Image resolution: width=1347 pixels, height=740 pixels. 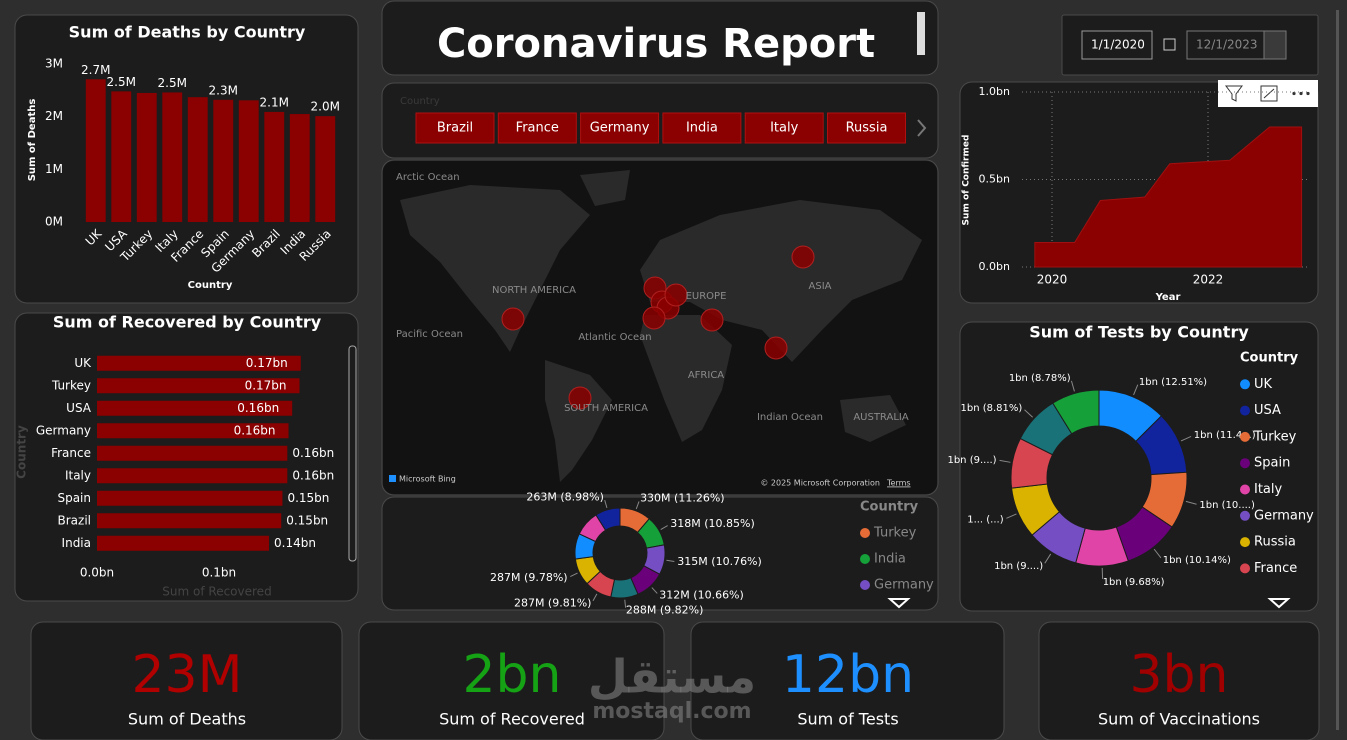 What do you see at coordinates (1179, 719) in the screenshot?
I see `kpi-label: Sum of Vaccinations` at bounding box center [1179, 719].